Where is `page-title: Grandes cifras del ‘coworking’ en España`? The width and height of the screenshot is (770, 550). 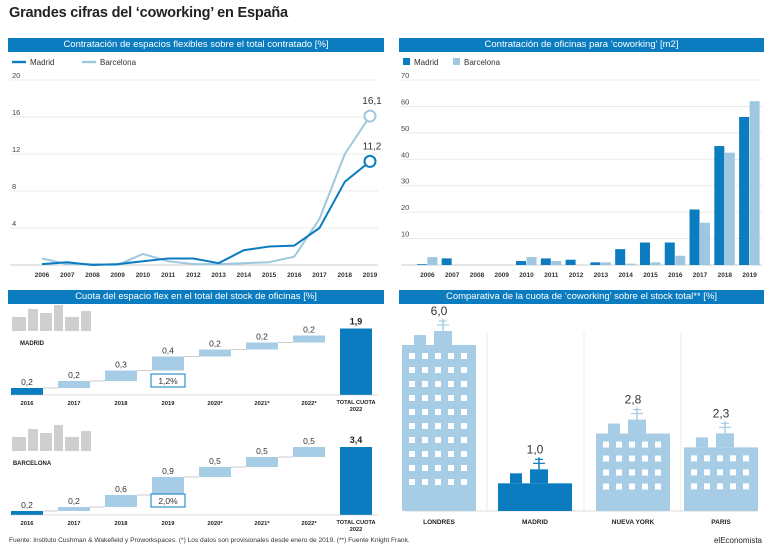
page-title: Grandes cifras del ‘coworking’ en España is located at coordinates (148, 13).